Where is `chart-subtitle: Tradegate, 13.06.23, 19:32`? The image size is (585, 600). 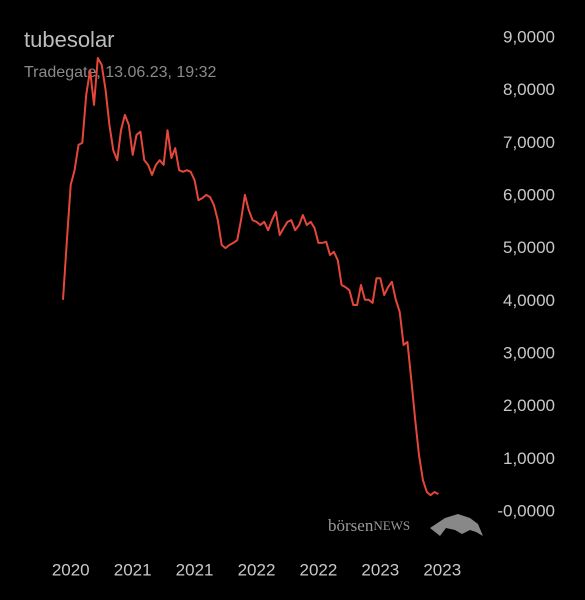
chart-subtitle: Tradegate, 13.06.23, 19:32 is located at coordinates (120, 72).